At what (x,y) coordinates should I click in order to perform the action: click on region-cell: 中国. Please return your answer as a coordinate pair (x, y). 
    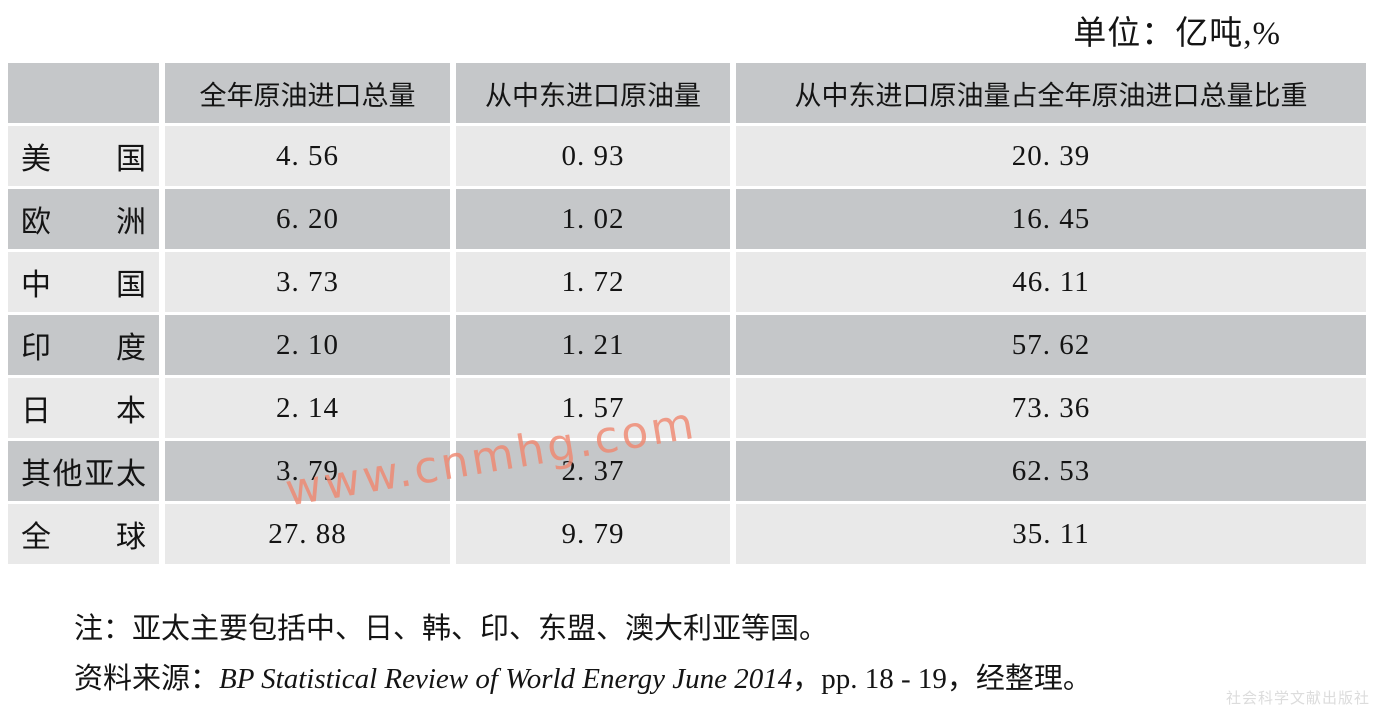
    Looking at the image, I should click on (83, 282).